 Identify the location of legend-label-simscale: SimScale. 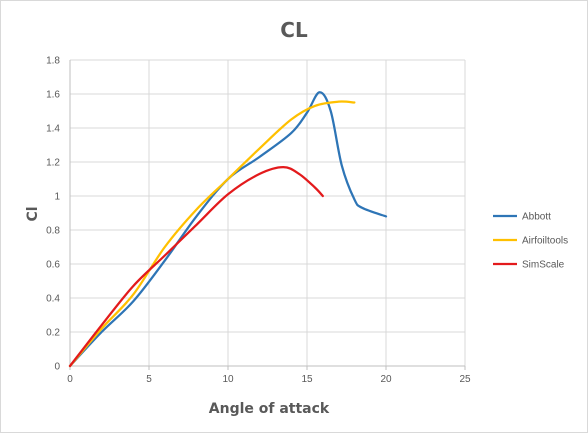
(543, 265).